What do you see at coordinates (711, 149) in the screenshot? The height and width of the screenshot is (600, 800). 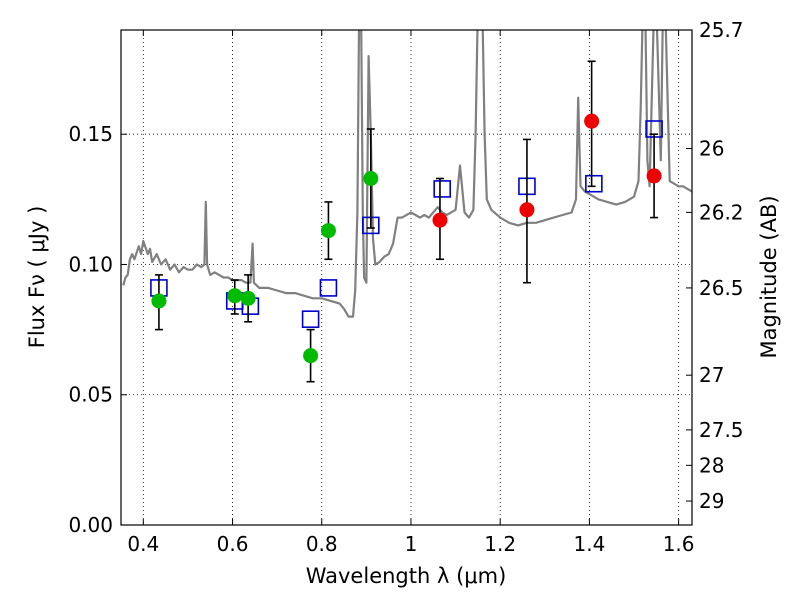 I see `right-tick-label: 26` at bounding box center [711, 149].